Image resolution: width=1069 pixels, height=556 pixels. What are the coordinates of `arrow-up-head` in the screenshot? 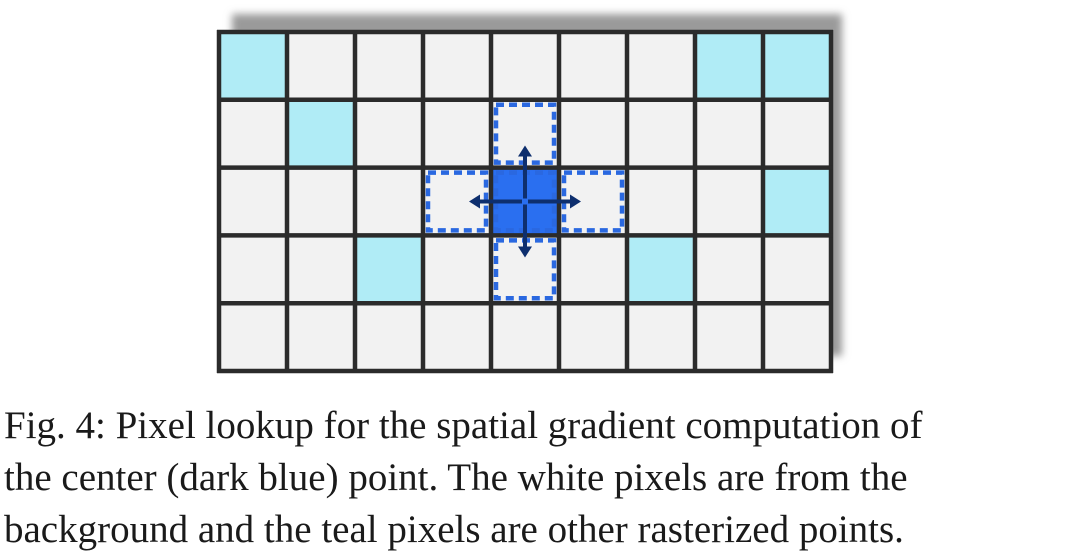 It's located at (525, 151).